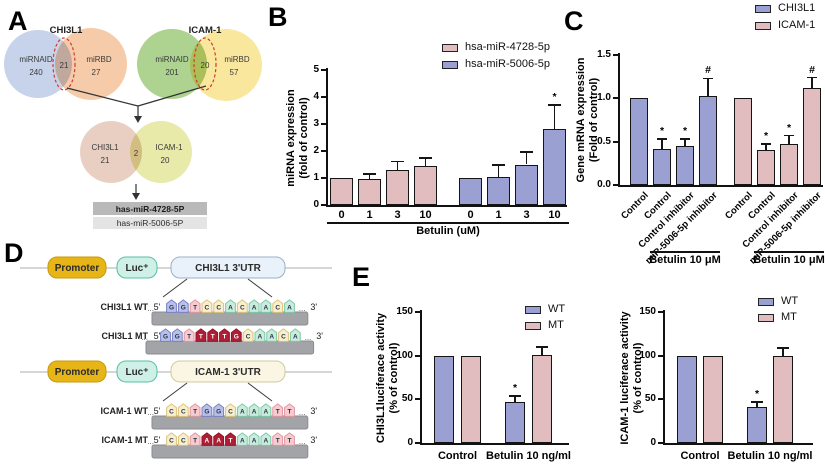 The width and height of the screenshot is (825, 467). What do you see at coordinates (604, 98) in the screenshot?
I see `y-tick-label: 1.0` at bounding box center [604, 98].